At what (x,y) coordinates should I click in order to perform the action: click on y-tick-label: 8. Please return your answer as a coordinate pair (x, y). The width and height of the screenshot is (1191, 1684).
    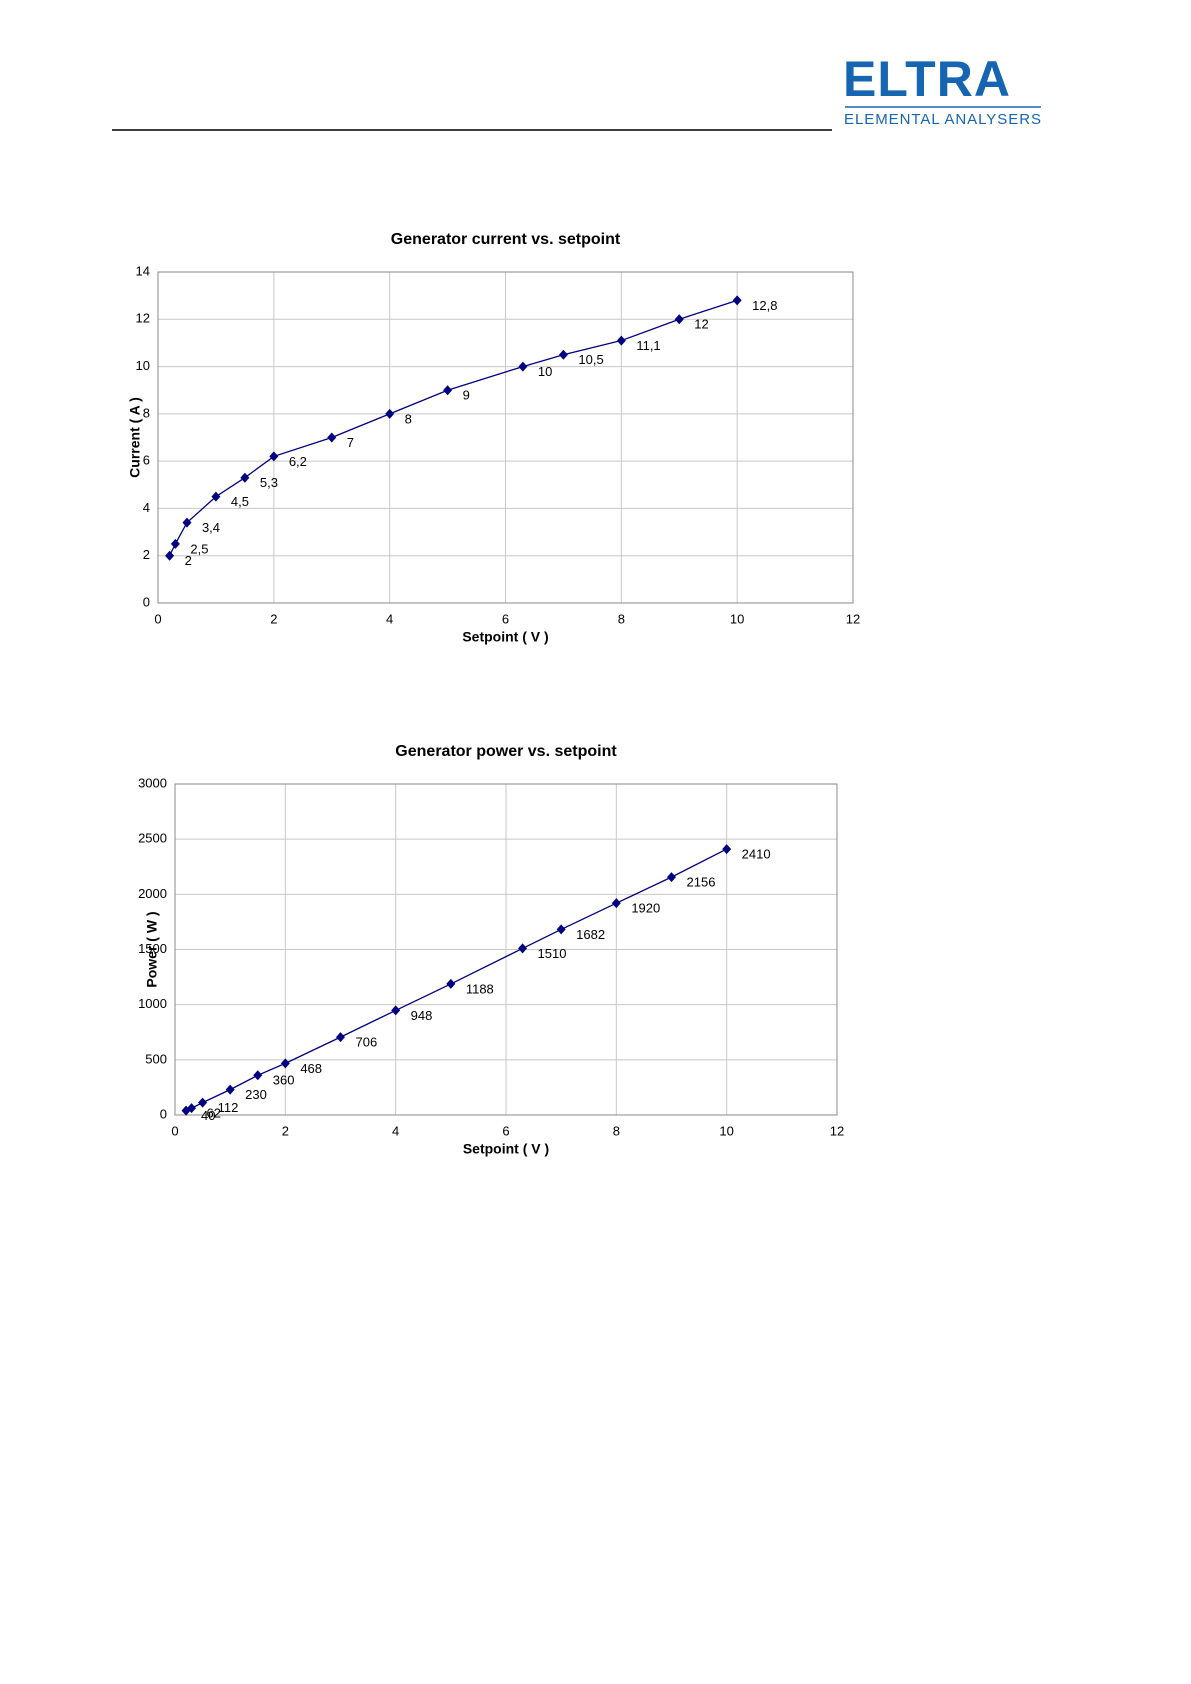
    Looking at the image, I should click on (146, 412).